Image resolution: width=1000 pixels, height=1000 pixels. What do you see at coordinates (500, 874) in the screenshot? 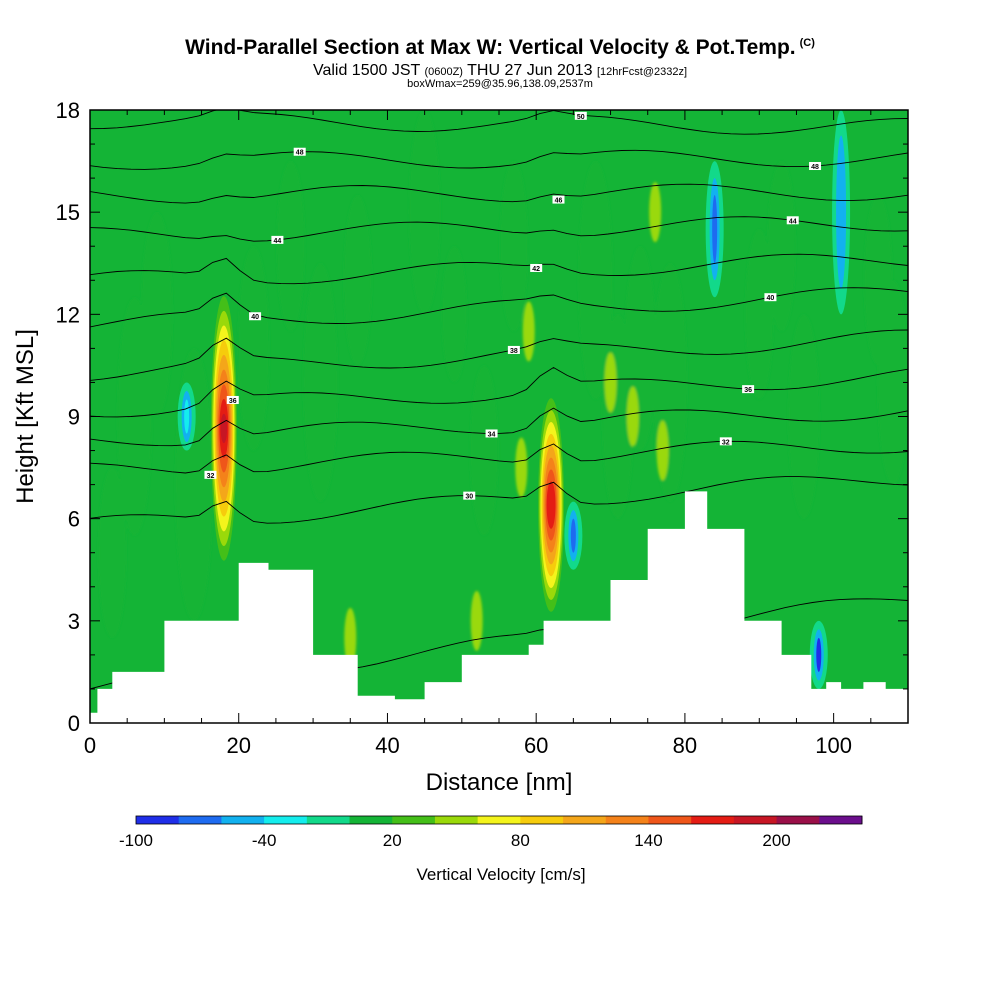
I see `colorbar-label: Vertical Velocity [cm/s]` at bounding box center [500, 874].